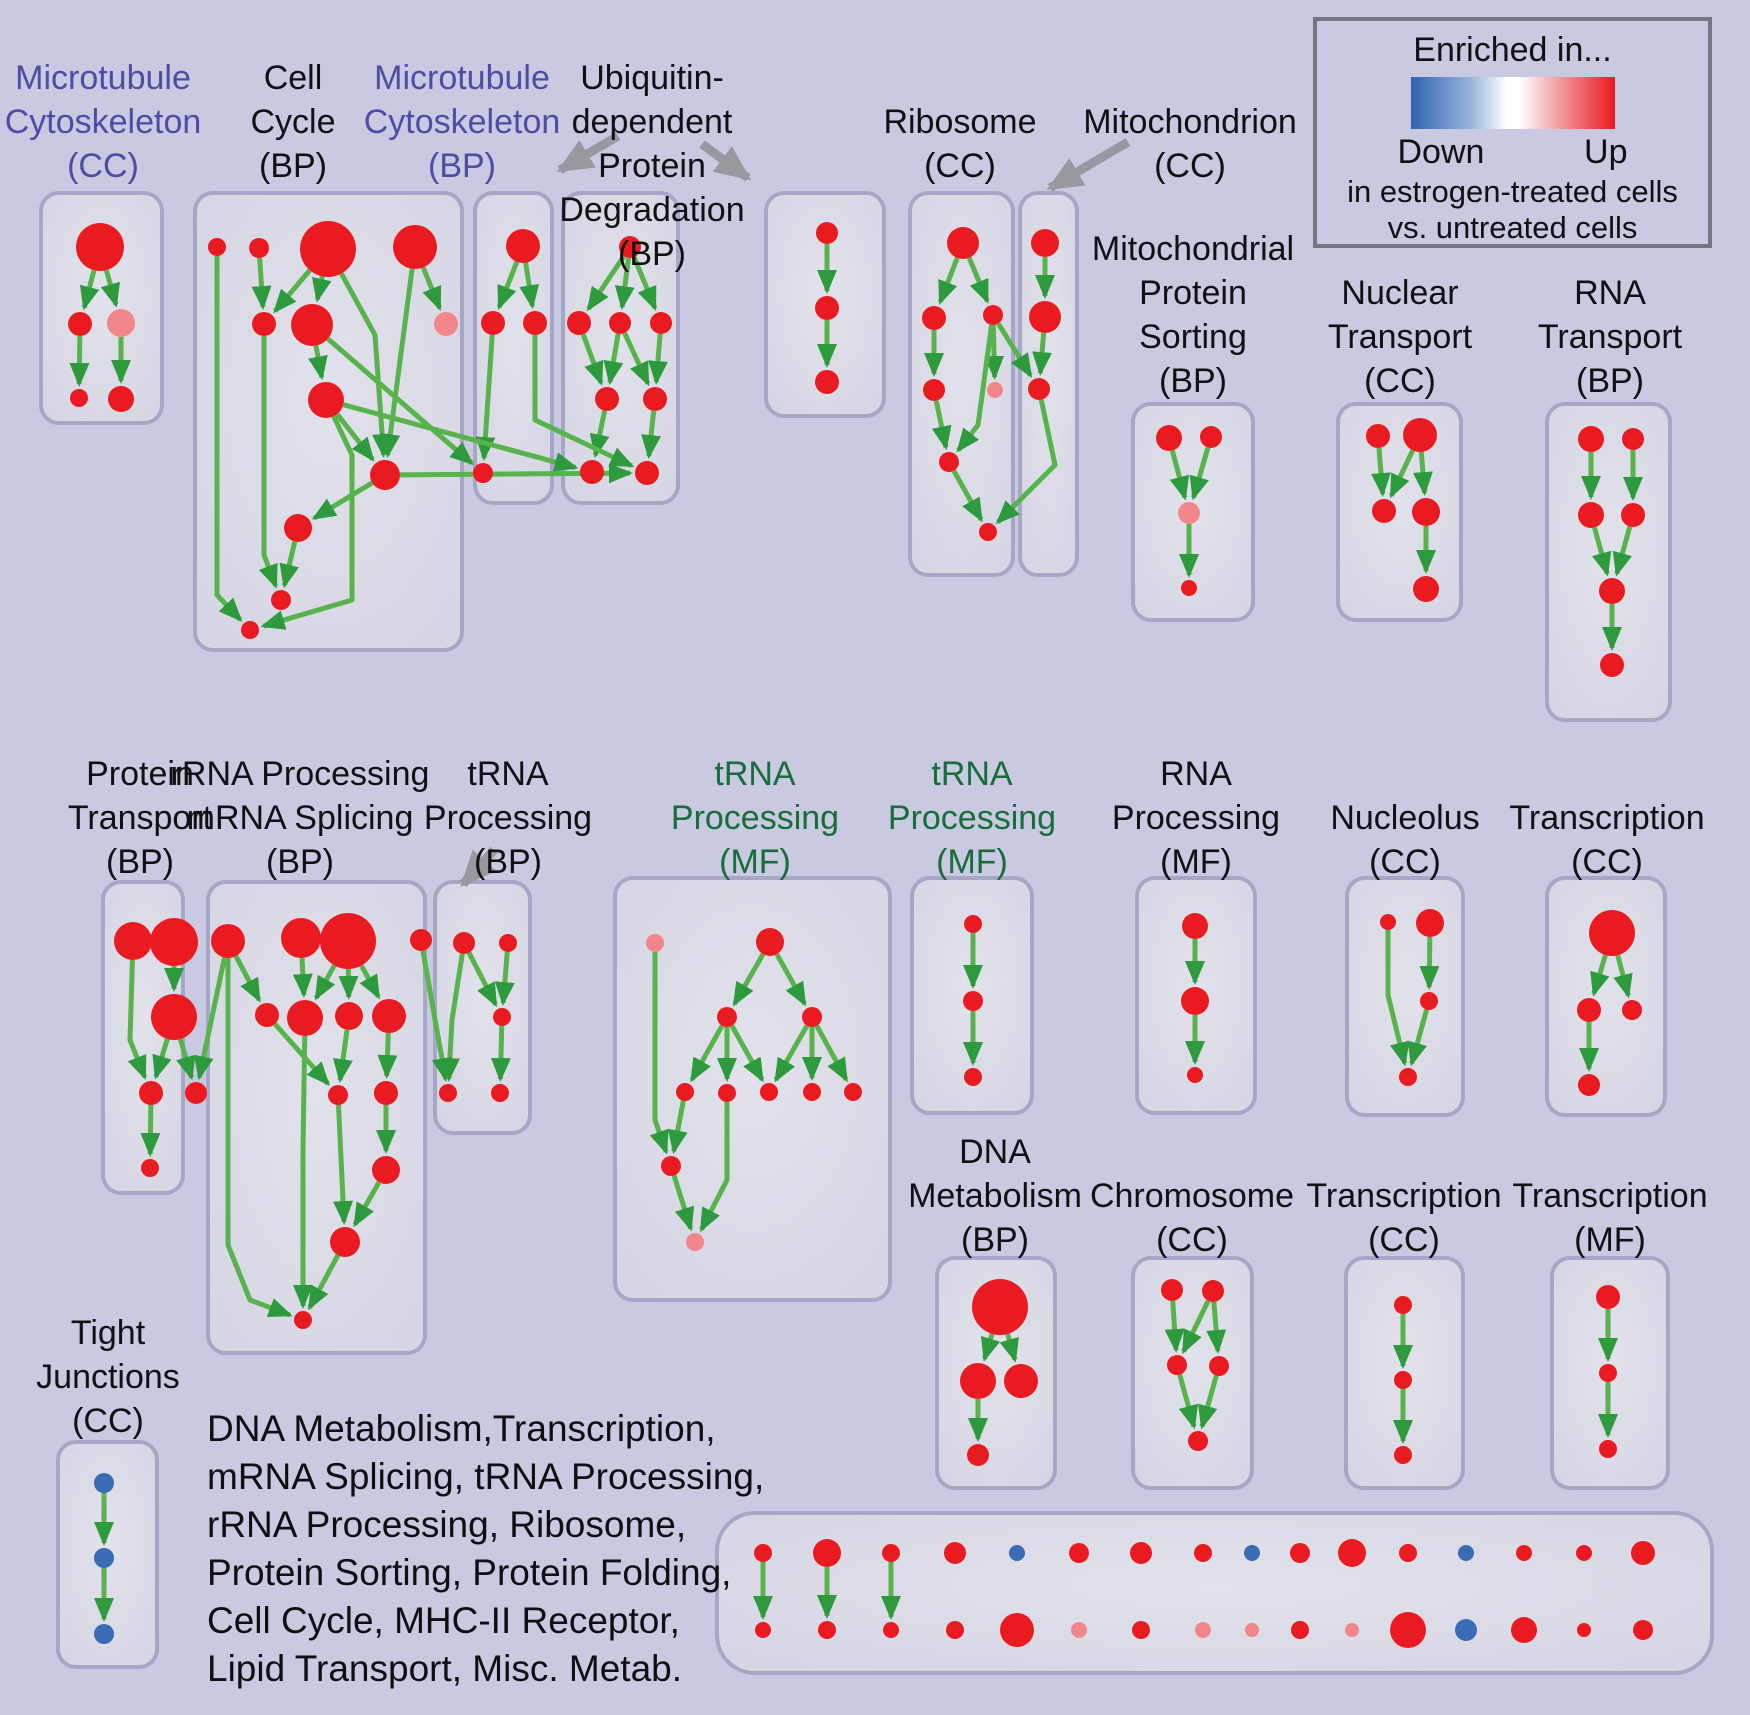  Describe the element at coordinates (103, 166) in the screenshot. I see `cluster-label-mtcc: (CC)` at that location.